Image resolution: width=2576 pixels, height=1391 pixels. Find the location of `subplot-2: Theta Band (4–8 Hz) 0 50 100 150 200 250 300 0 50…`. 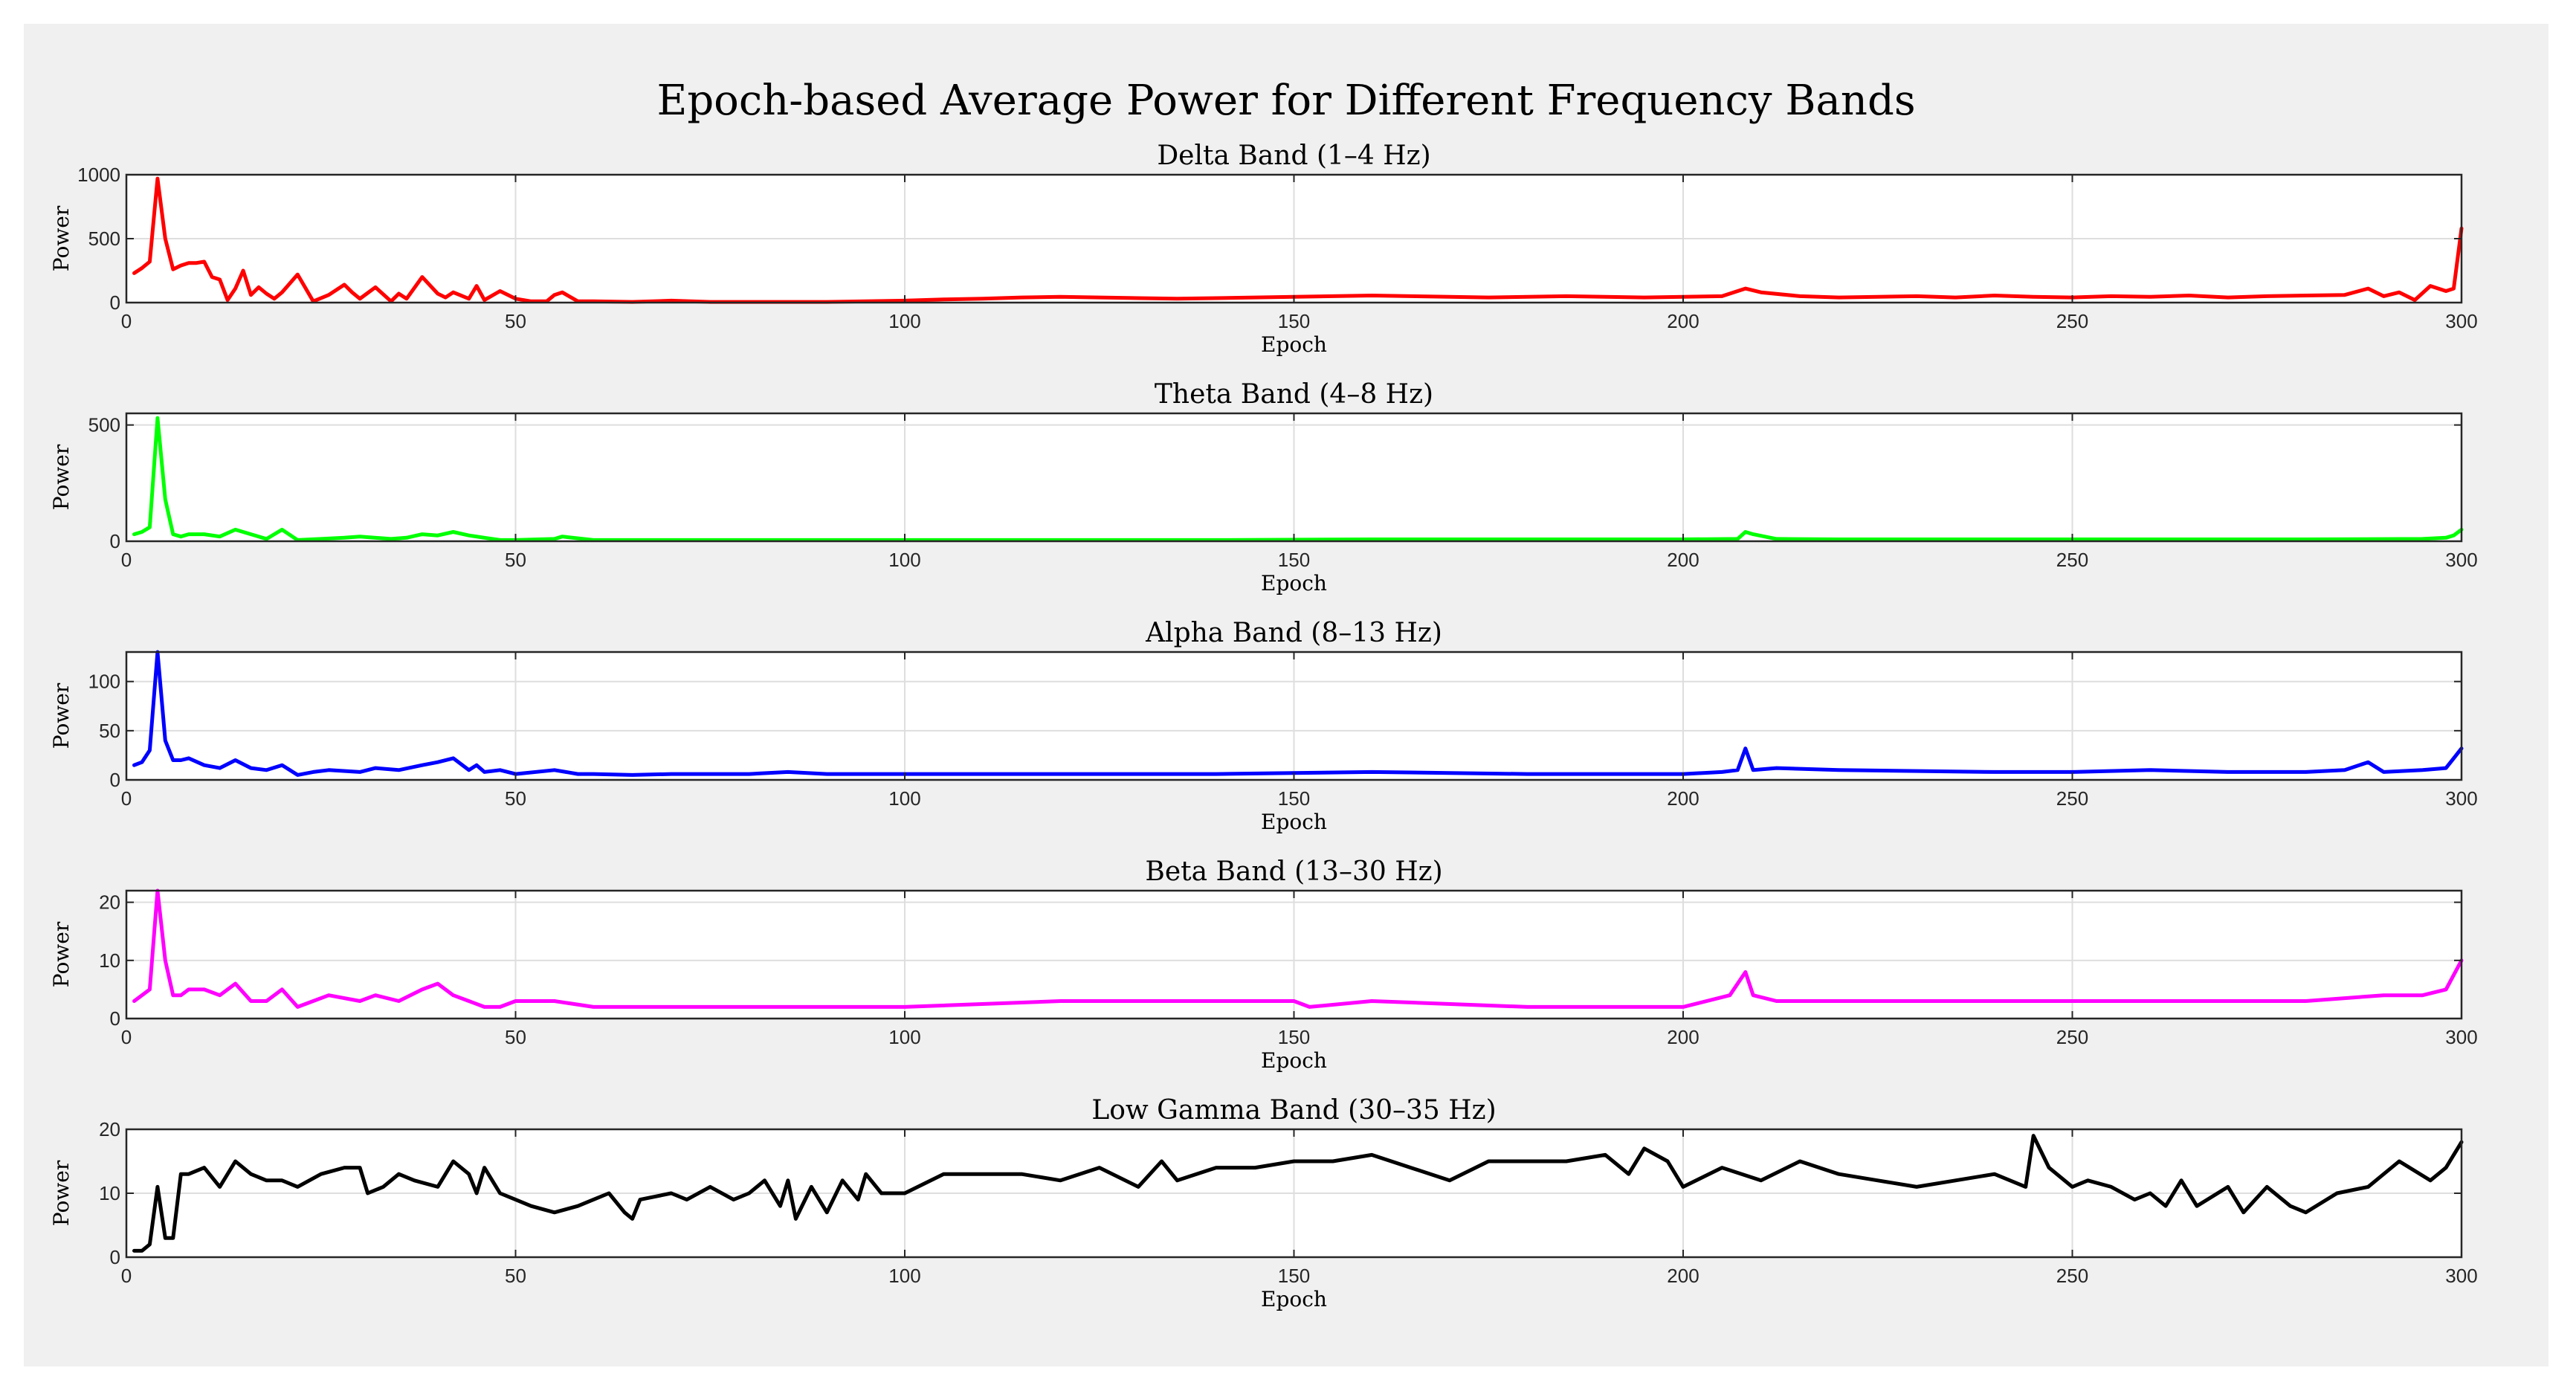

subplot-2: Theta Band (4–8 Hz) 0 50 100 150 200 250 300 0 50… is located at coordinates (1263, 488).